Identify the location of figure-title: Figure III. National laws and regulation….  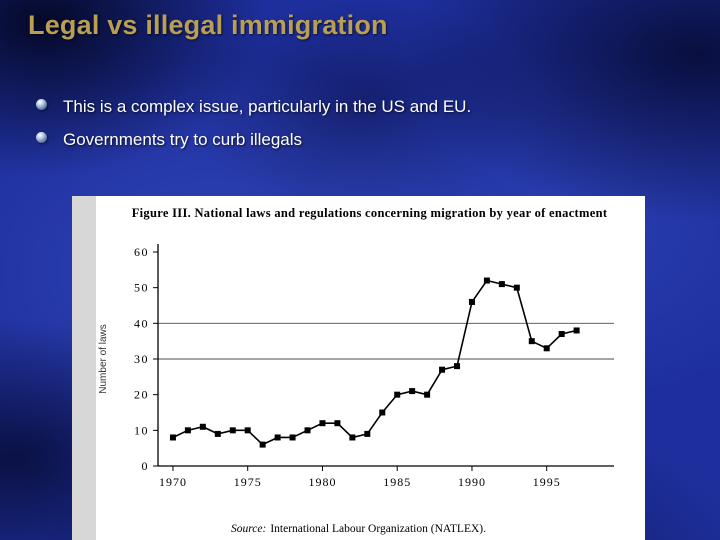
(369, 213).